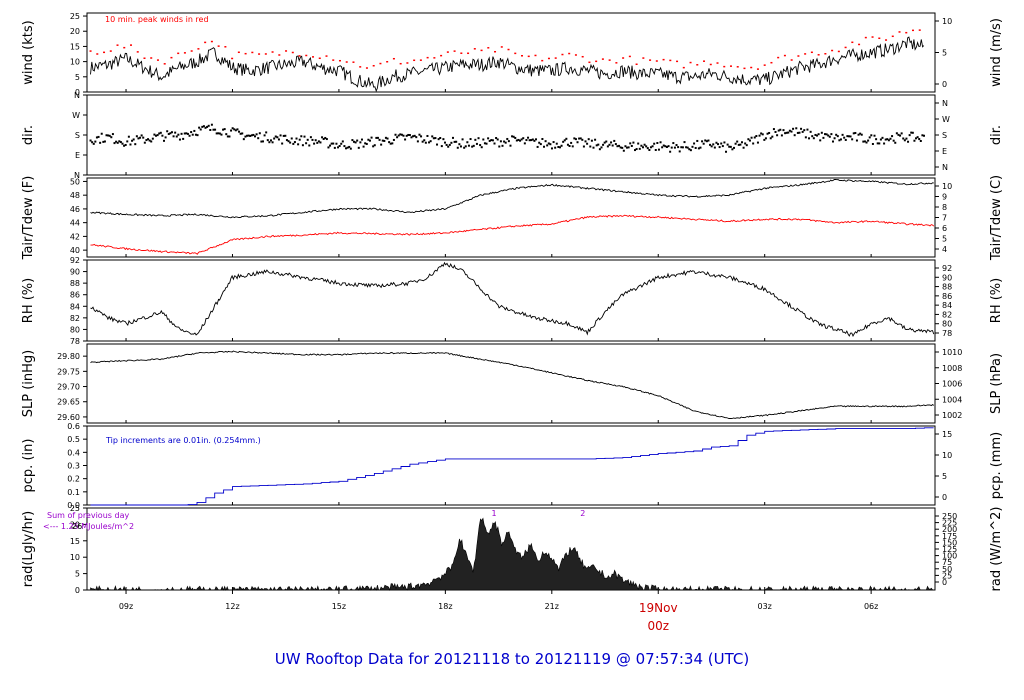 This screenshot has width=1024, height=700. I want to click on rh-ytick-right-label: 78, so click(947, 333).